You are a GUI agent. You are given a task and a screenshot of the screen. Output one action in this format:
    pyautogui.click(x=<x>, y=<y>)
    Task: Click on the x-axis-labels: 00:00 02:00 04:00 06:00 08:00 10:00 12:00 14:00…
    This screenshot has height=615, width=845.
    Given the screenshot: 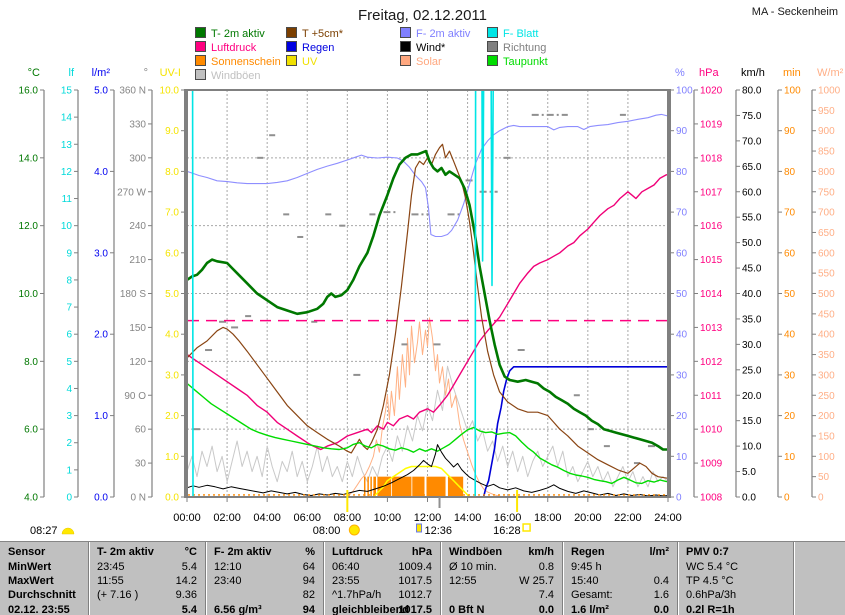 What is the action you would take?
    pyautogui.click(x=427, y=518)
    